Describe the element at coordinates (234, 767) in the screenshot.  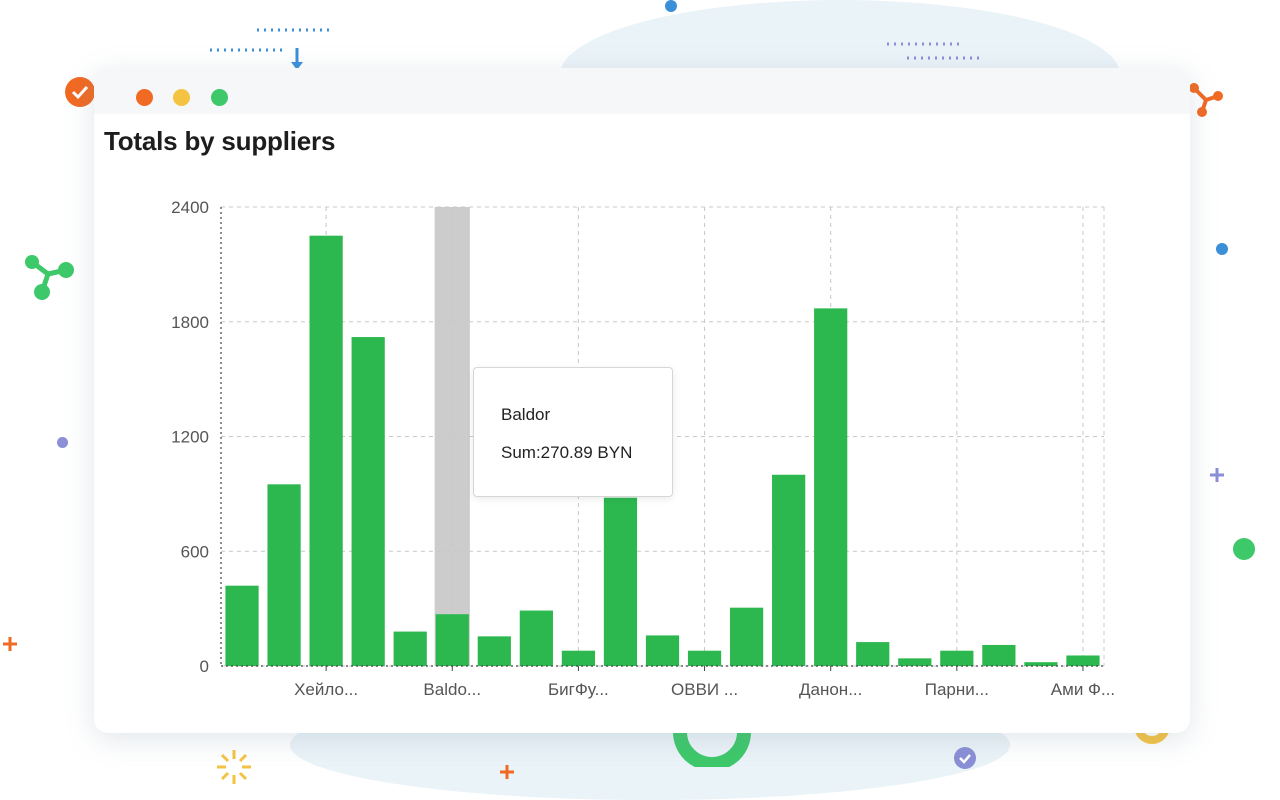
I see `sparkle-icon` at that location.